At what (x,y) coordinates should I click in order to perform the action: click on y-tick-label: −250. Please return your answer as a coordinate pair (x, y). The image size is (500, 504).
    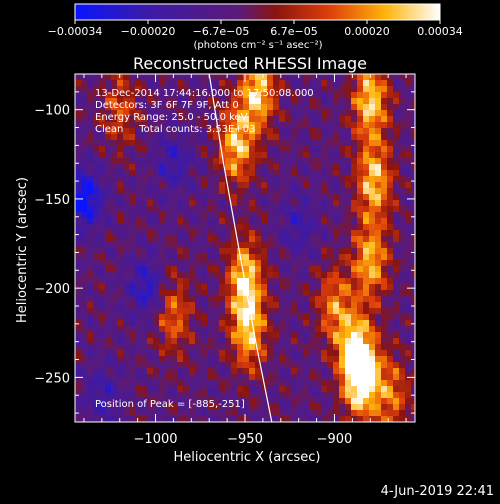
    Looking at the image, I should click on (52, 378).